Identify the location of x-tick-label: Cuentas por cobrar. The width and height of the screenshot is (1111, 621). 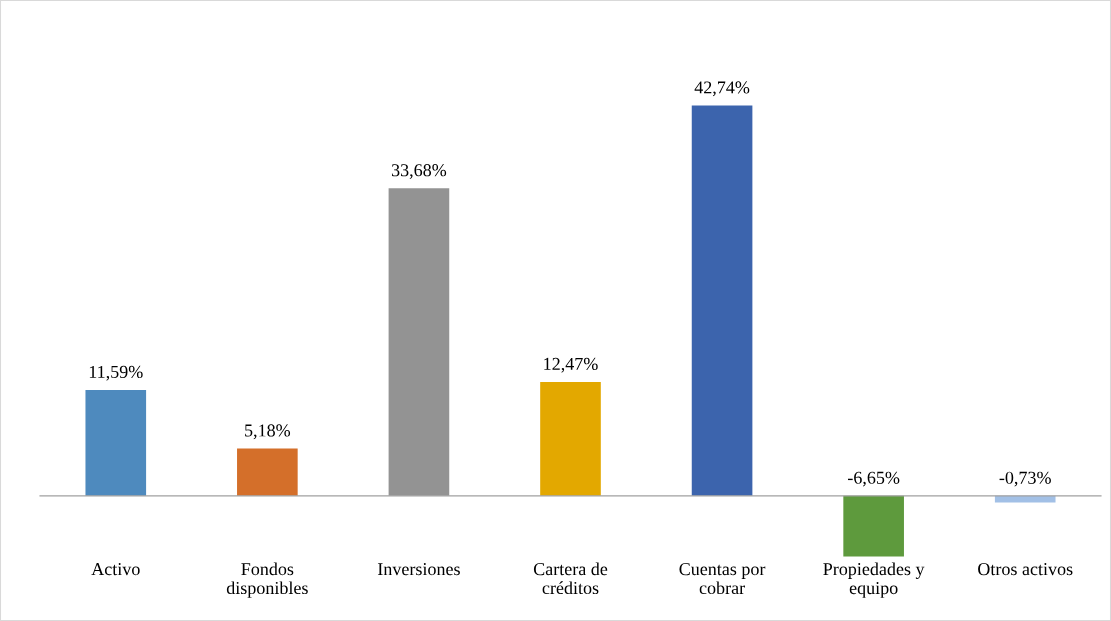
(722, 579).